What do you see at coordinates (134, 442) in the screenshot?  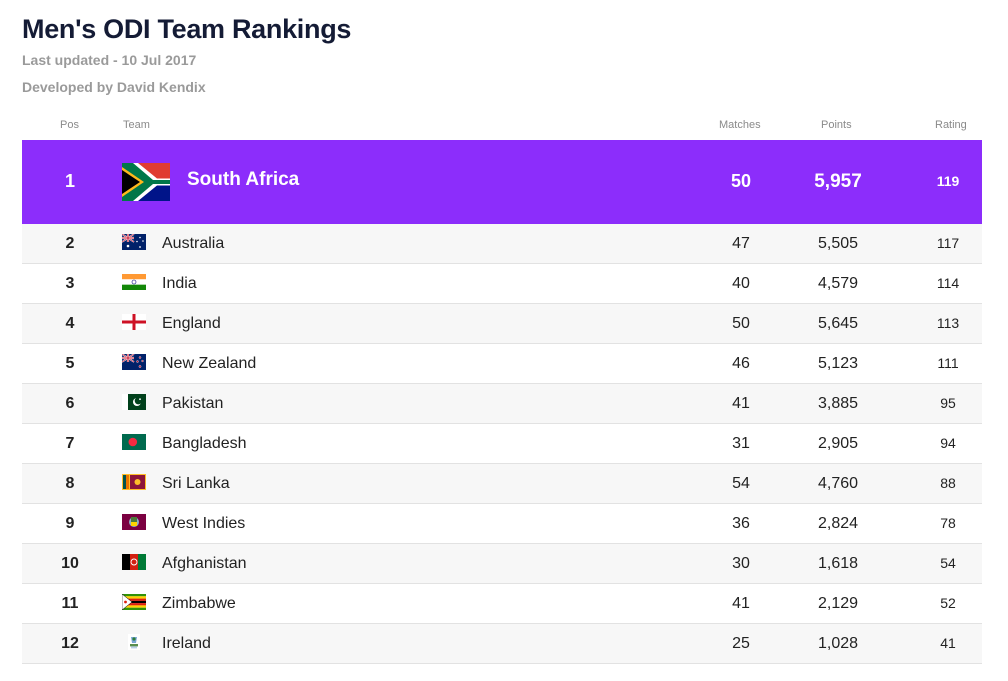 I see `bangladesh-flag-icon` at bounding box center [134, 442].